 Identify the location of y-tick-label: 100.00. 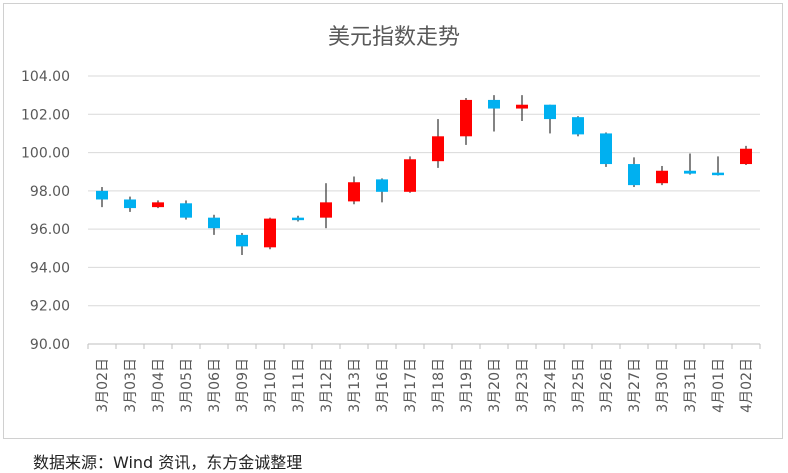
(45, 154).